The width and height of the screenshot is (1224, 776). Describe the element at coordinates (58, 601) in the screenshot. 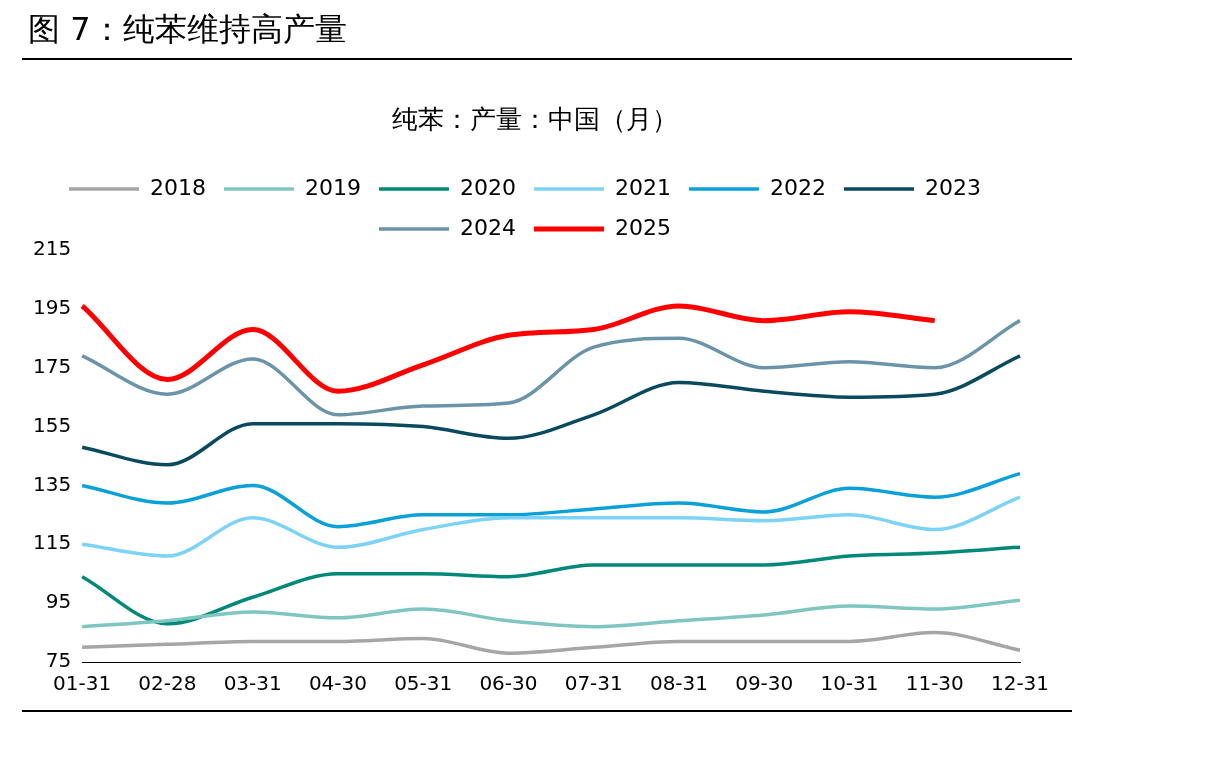

I see `y-tick-label: 95` at that location.